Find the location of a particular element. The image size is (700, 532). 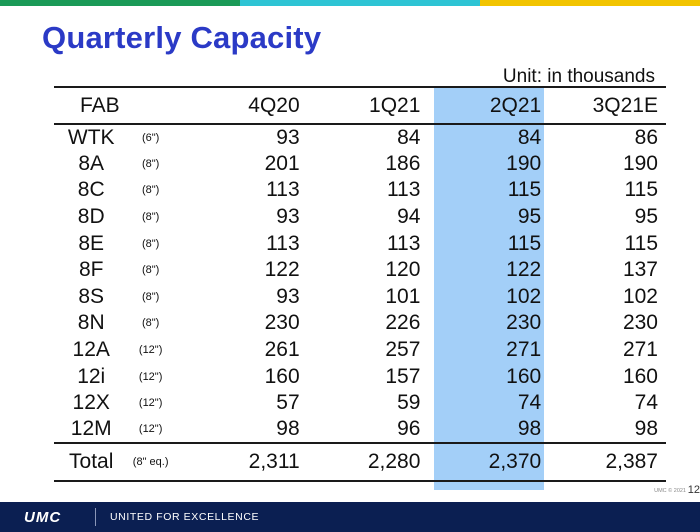

table-row: 8A (8") 201 186 190 190 is located at coordinates (360, 164).